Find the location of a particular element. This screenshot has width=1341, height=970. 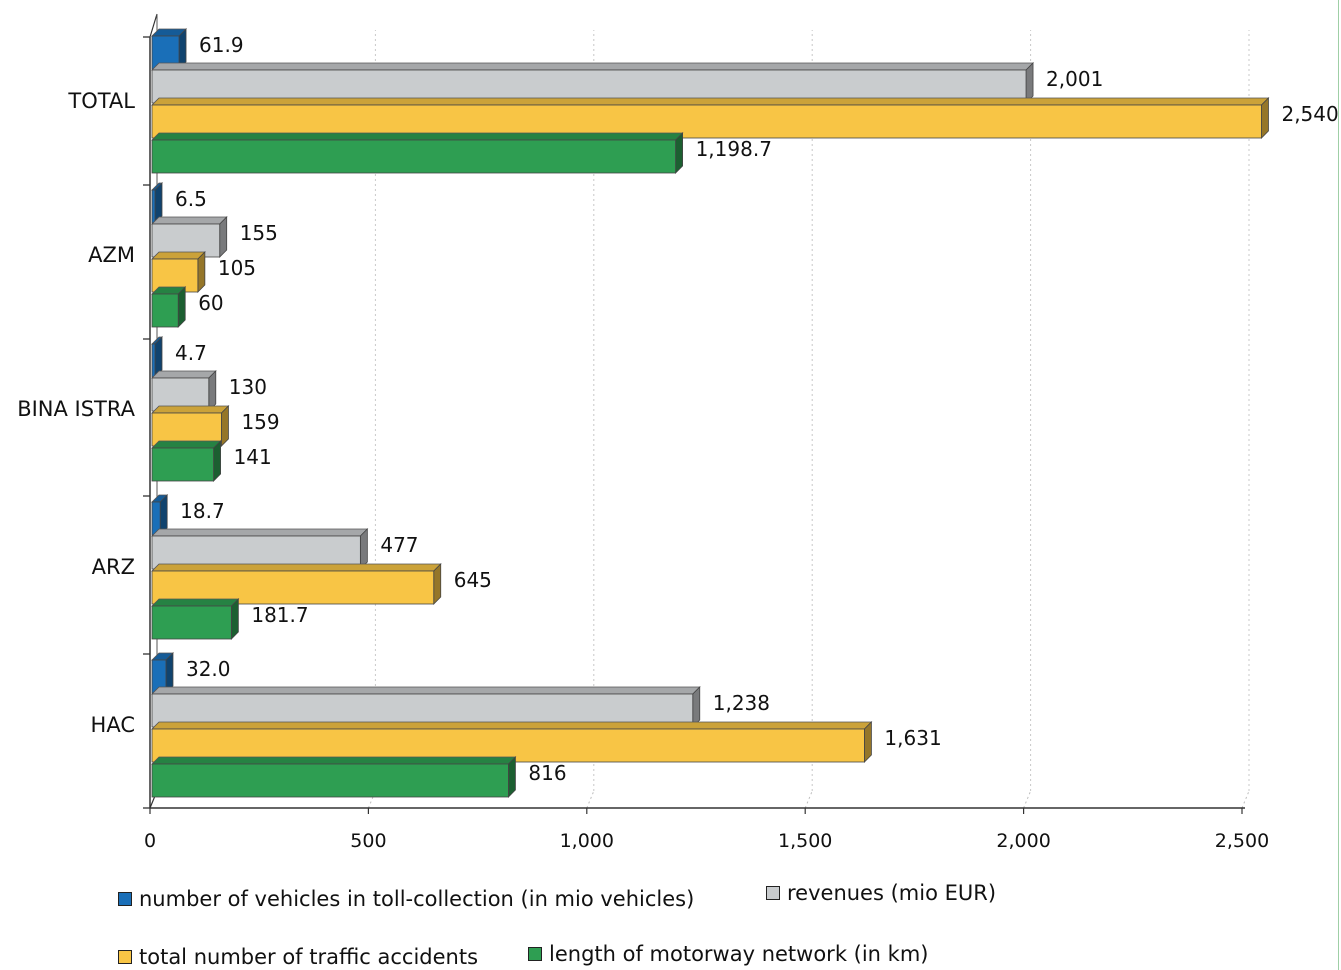

x-tick-label: 1,000 is located at coordinates (587, 841).